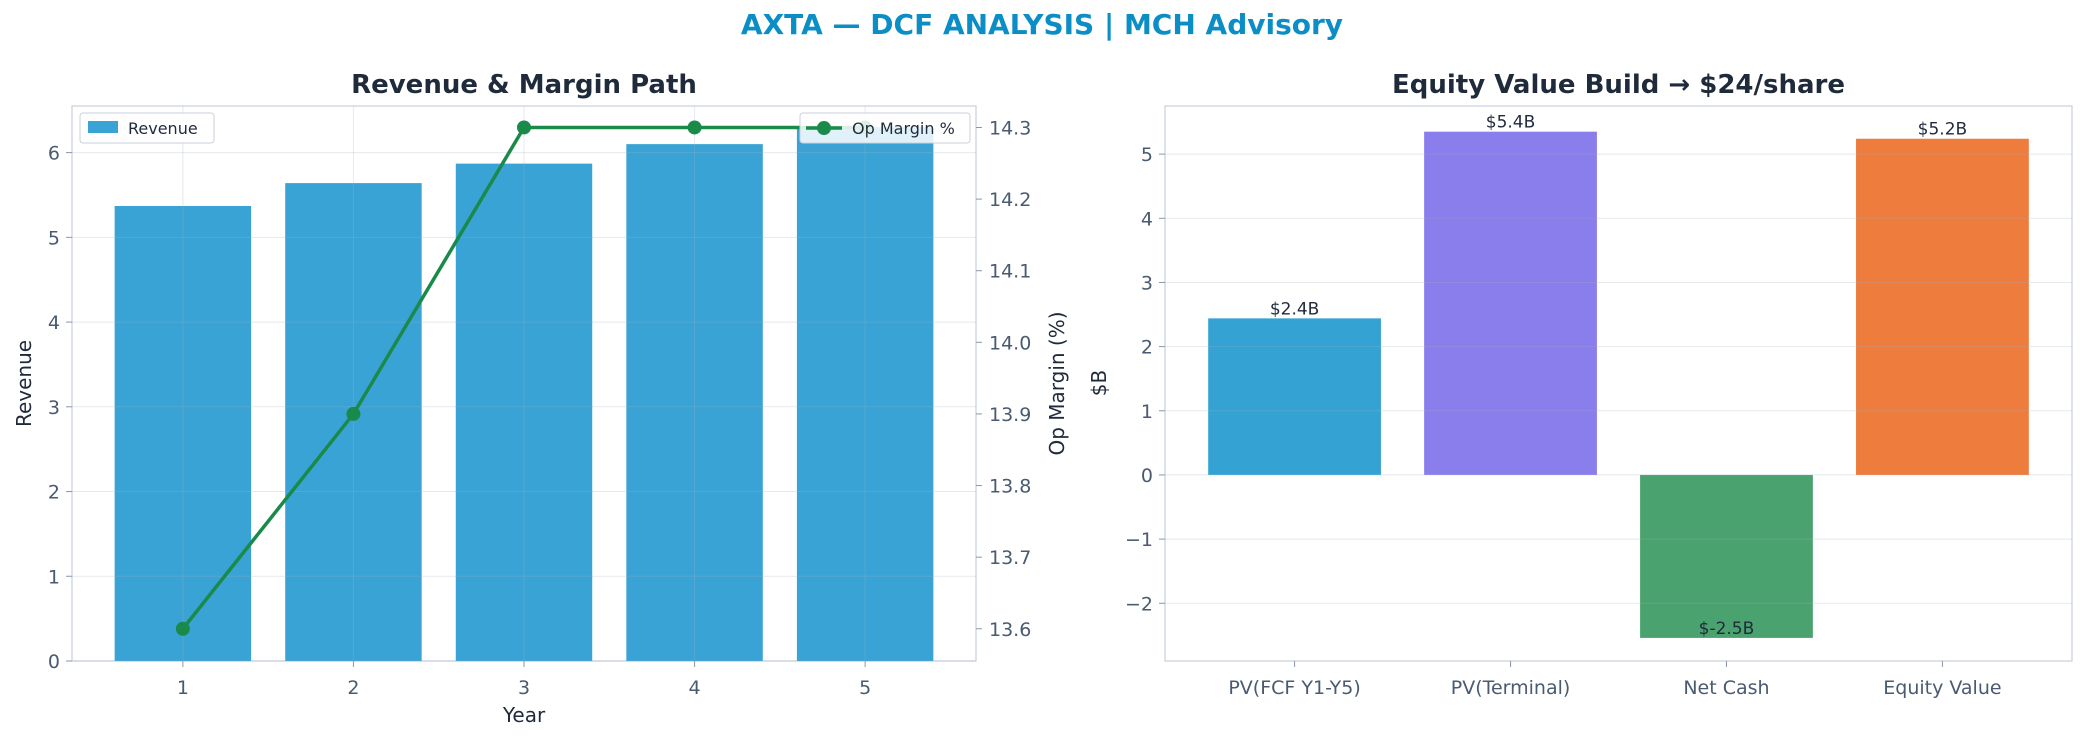 The width and height of the screenshot is (2084, 742). I want to click on margin-tick-label: 13.6, so click(1010, 630).